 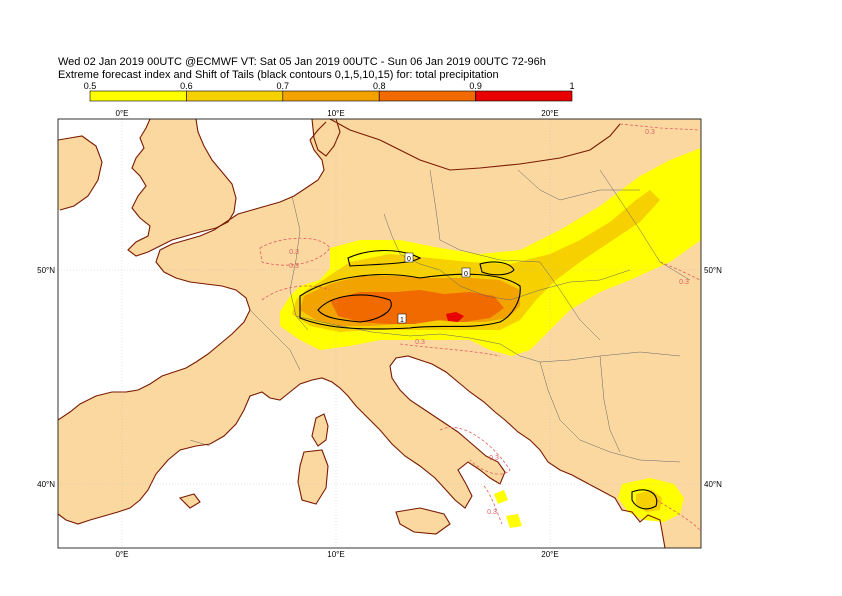 What do you see at coordinates (434, 288) in the screenshot?
I see `sot-contour-labels: 0 0 1` at bounding box center [434, 288].